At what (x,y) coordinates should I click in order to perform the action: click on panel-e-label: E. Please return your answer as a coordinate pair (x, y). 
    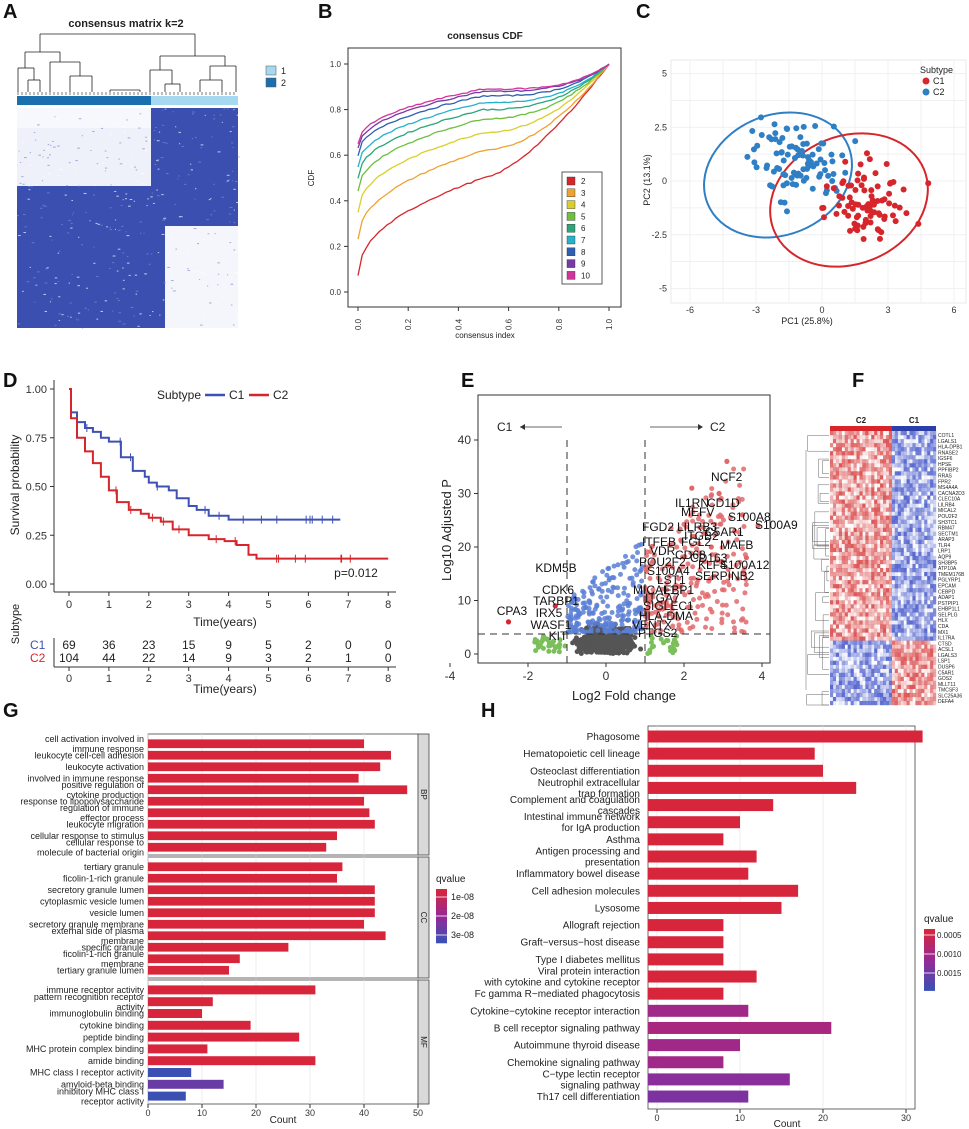
    Looking at the image, I should click on (467, 381).